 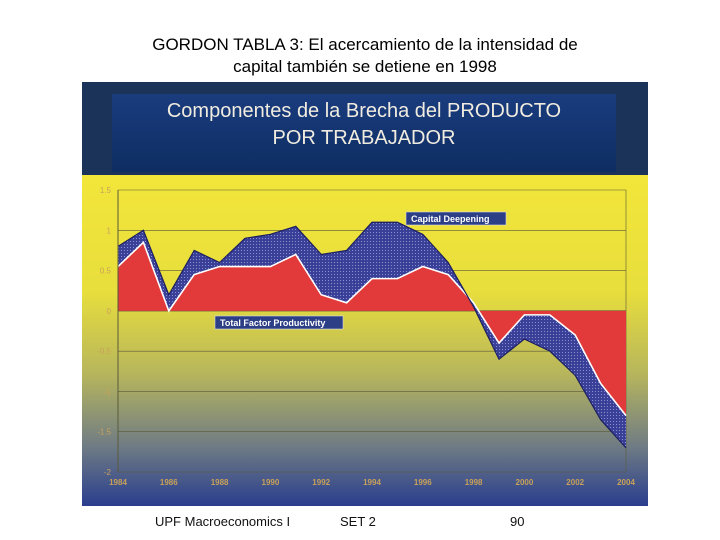 I want to click on x-tick-label: 1992, so click(x=321, y=482).